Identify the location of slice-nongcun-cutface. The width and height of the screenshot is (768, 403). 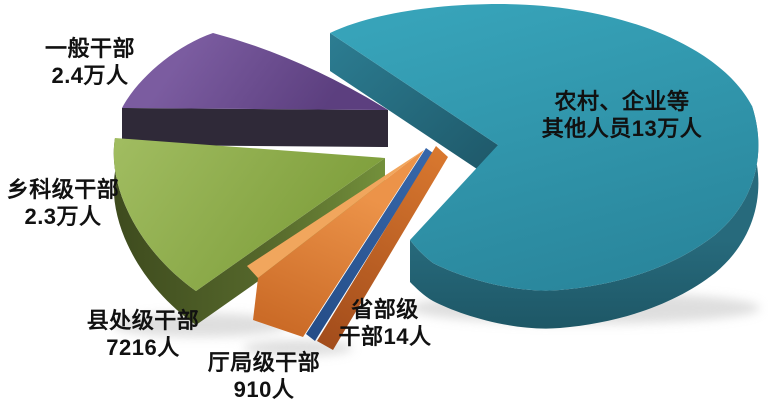
(414, 108).